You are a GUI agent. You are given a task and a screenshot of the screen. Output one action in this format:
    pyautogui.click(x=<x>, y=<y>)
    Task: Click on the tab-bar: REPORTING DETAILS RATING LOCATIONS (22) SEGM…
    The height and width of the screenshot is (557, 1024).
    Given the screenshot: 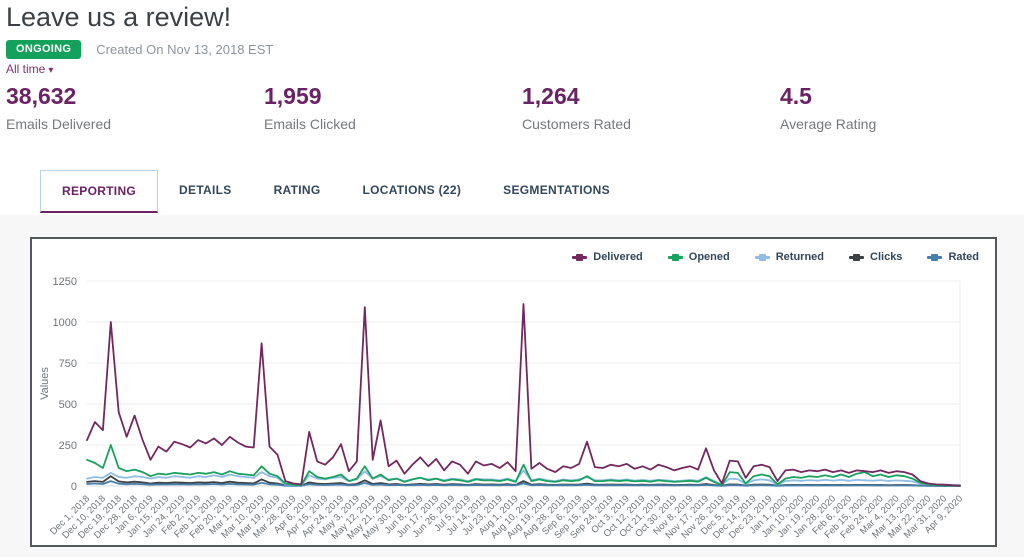 What is the action you would take?
    pyautogui.click(x=335, y=191)
    